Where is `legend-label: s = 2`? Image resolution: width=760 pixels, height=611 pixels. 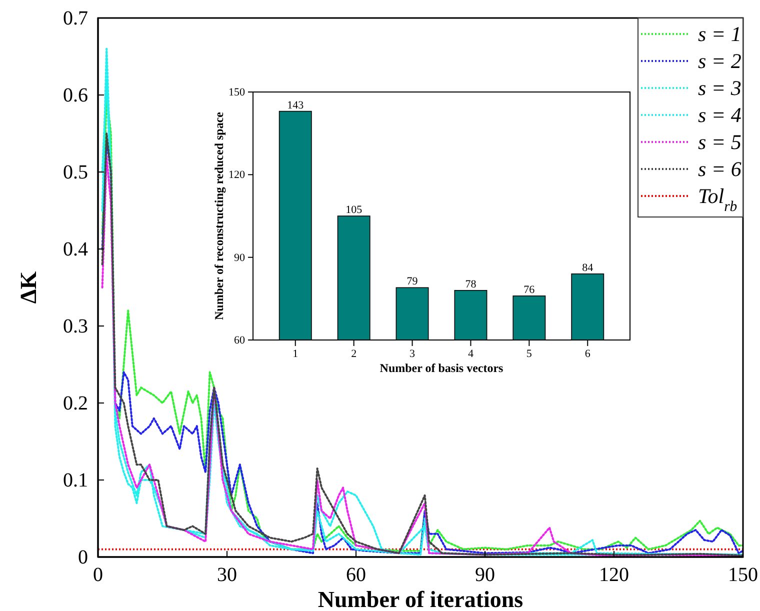 legend-label: s = 2 is located at coordinates (720, 61).